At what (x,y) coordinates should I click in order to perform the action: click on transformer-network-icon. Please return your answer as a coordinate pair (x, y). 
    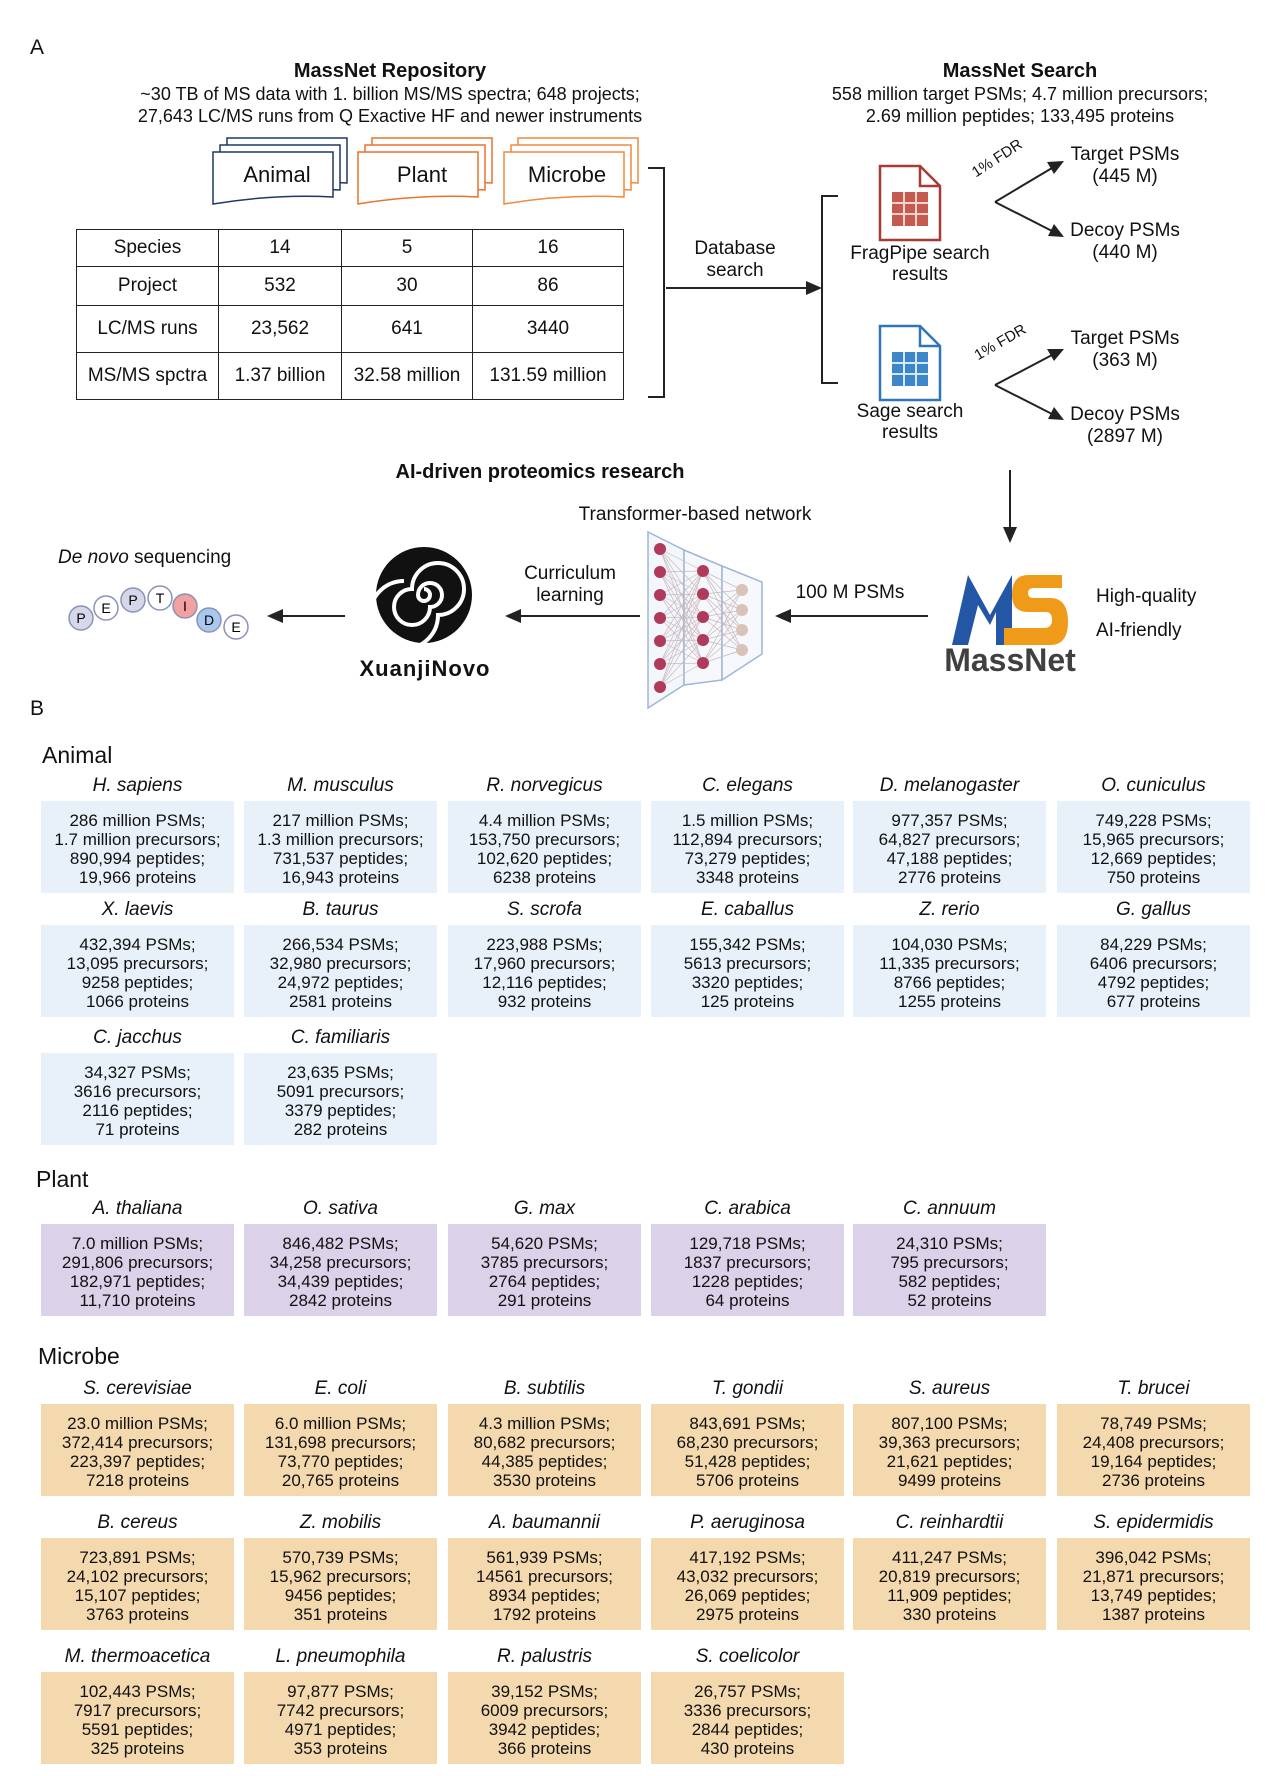
    Looking at the image, I should click on (705, 620).